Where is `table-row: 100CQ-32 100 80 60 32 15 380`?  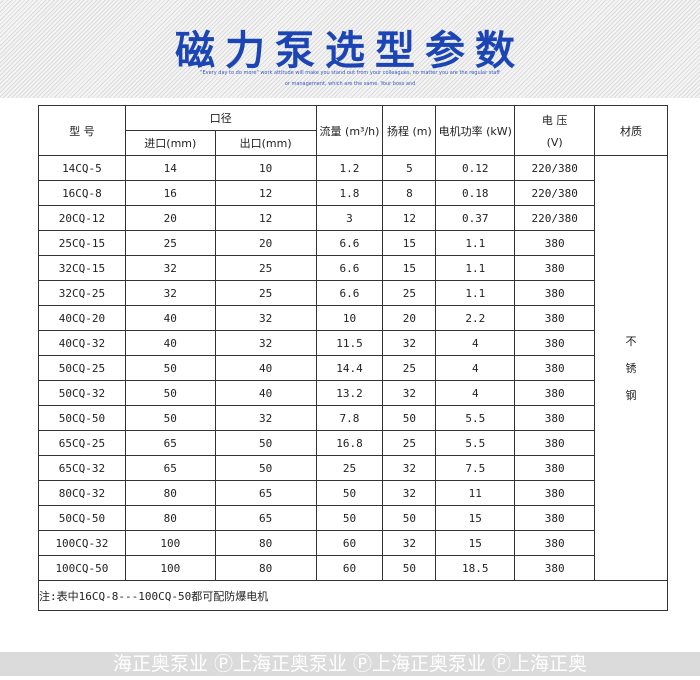 table-row: 100CQ-32 100 80 60 32 15 380 is located at coordinates (353, 543).